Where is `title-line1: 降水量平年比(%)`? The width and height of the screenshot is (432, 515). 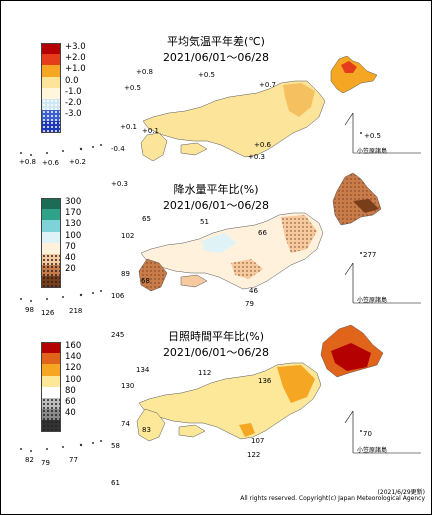
title-line1: 降水量平年比(%) is located at coordinates (216, 189).